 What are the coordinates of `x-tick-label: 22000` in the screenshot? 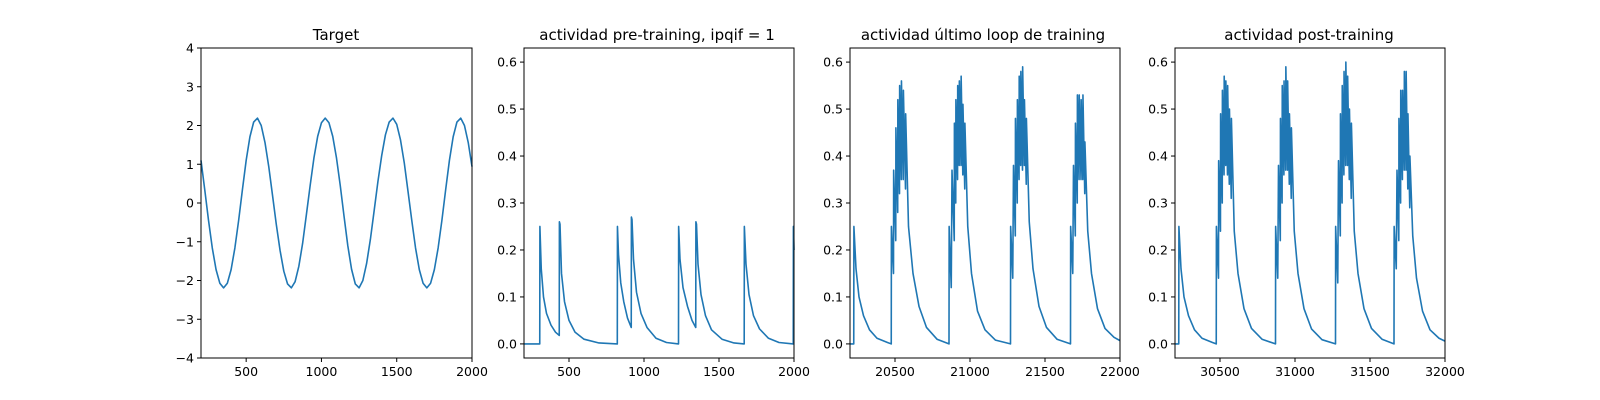 It's located at (1120, 371).